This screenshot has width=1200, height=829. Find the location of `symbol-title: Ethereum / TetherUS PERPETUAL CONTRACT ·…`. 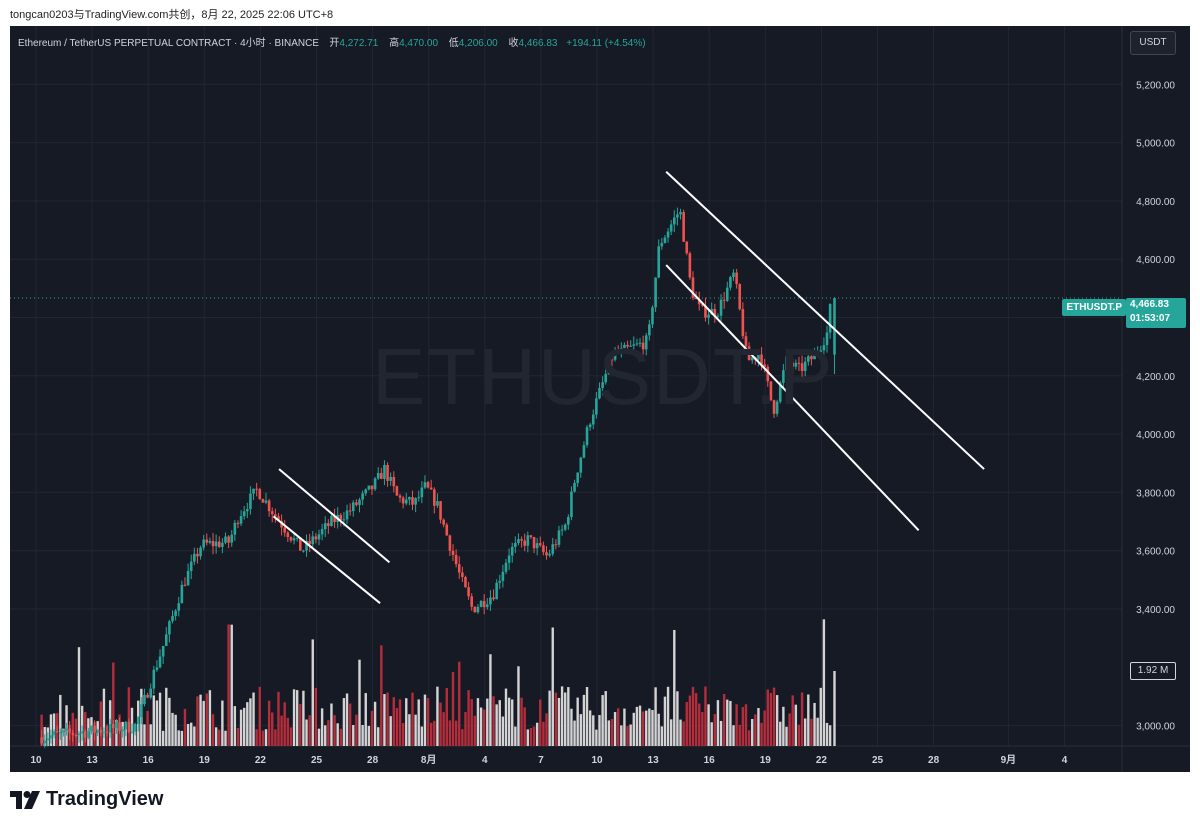

symbol-title: Ethereum / TetherUS PERPETUAL CONTRACT ·… is located at coordinates (169, 43).